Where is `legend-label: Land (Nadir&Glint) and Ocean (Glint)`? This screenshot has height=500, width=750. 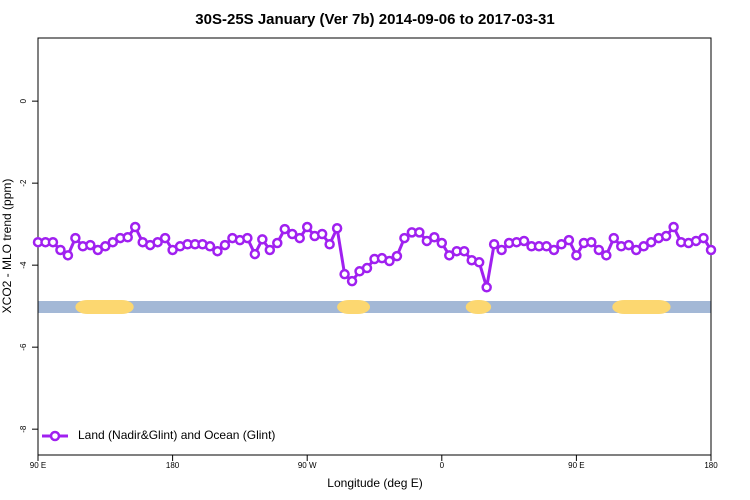 legend-label: Land (Nadir&Glint) and Ocean (Glint) is located at coordinates (176, 435).